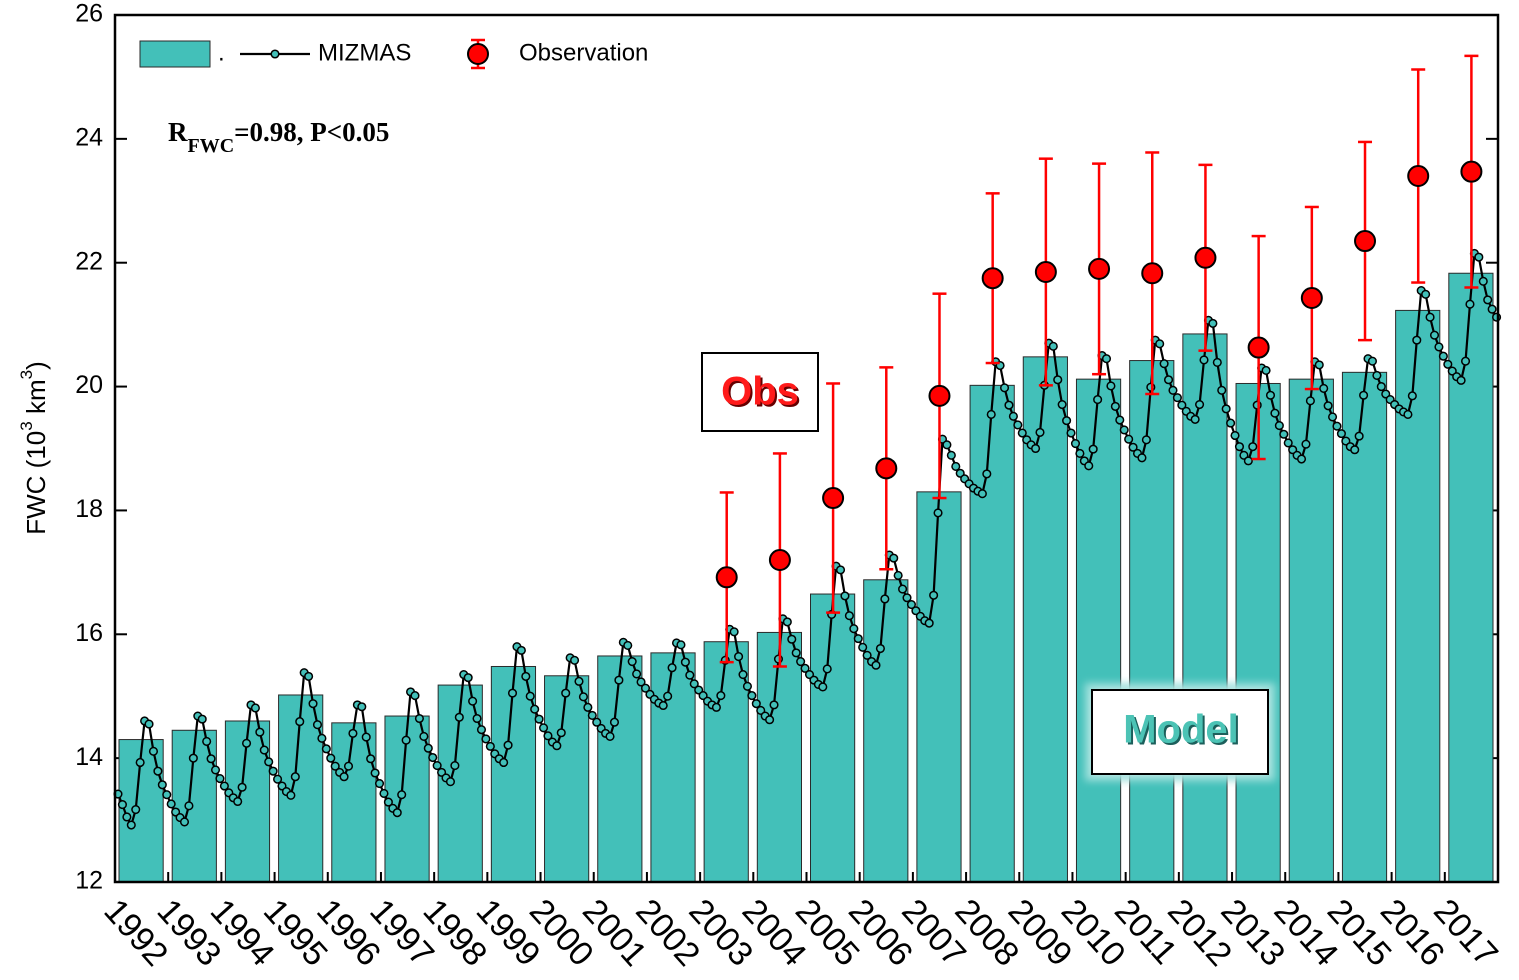 This screenshot has height=980, width=1519. What do you see at coordinates (311, 132) in the screenshot?
I see `annotation-rest: =0.98, P<0.05` at bounding box center [311, 132].